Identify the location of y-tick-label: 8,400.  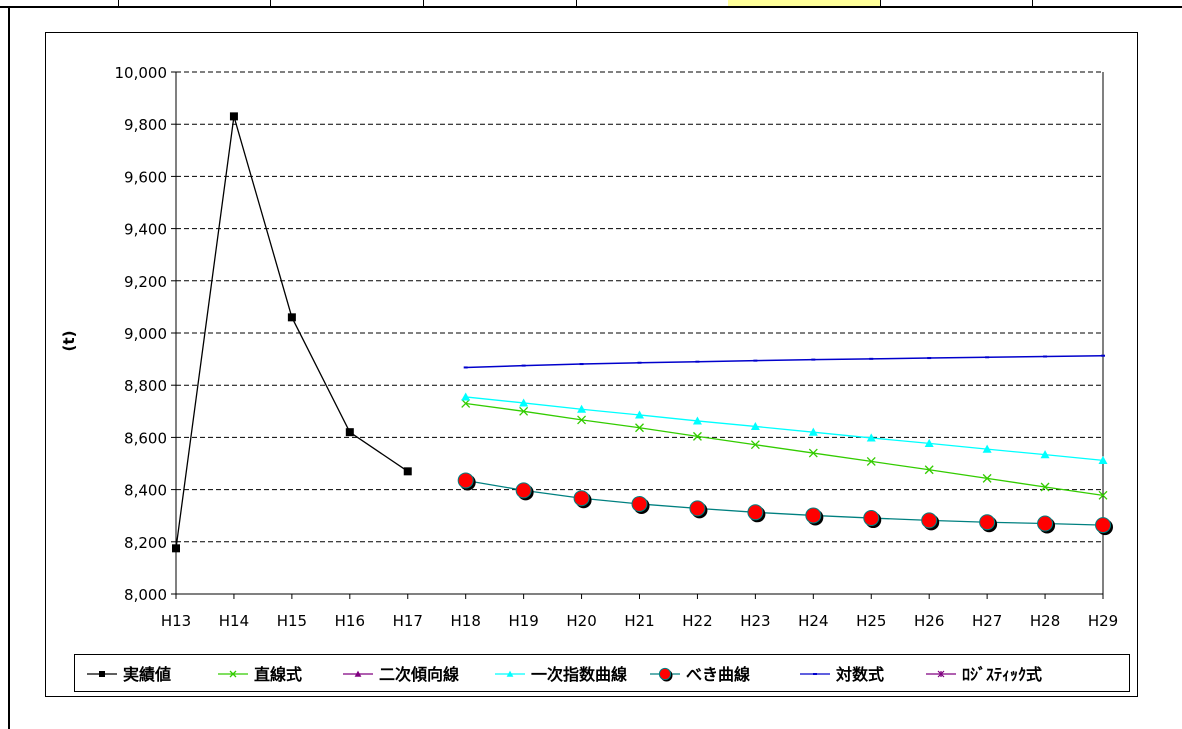
(145, 491).